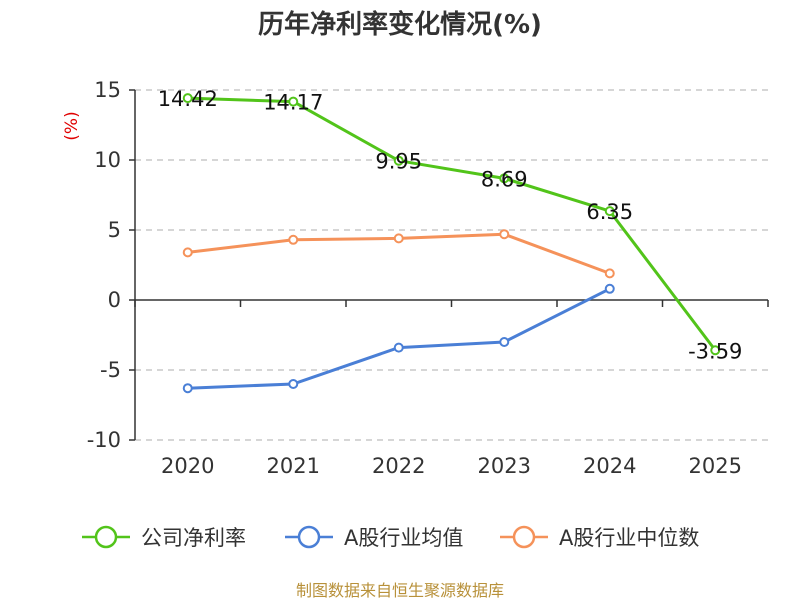  I want to click on y-tick-label: -10, so click(104, 440).